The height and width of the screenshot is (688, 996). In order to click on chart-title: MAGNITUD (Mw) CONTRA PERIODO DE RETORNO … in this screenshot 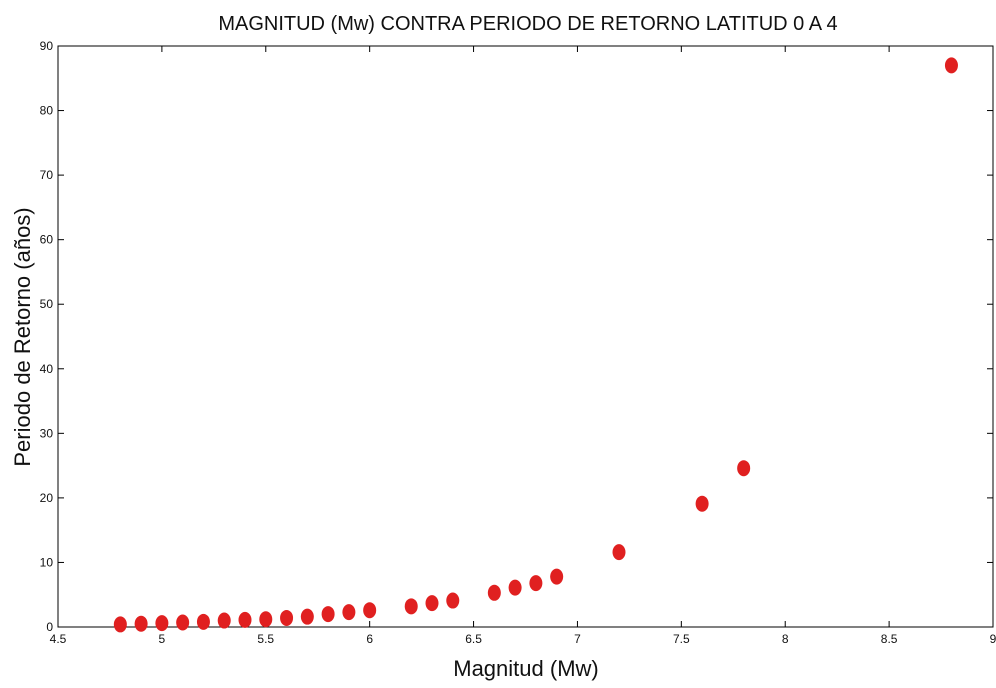, I will do `click(527, 24)`.